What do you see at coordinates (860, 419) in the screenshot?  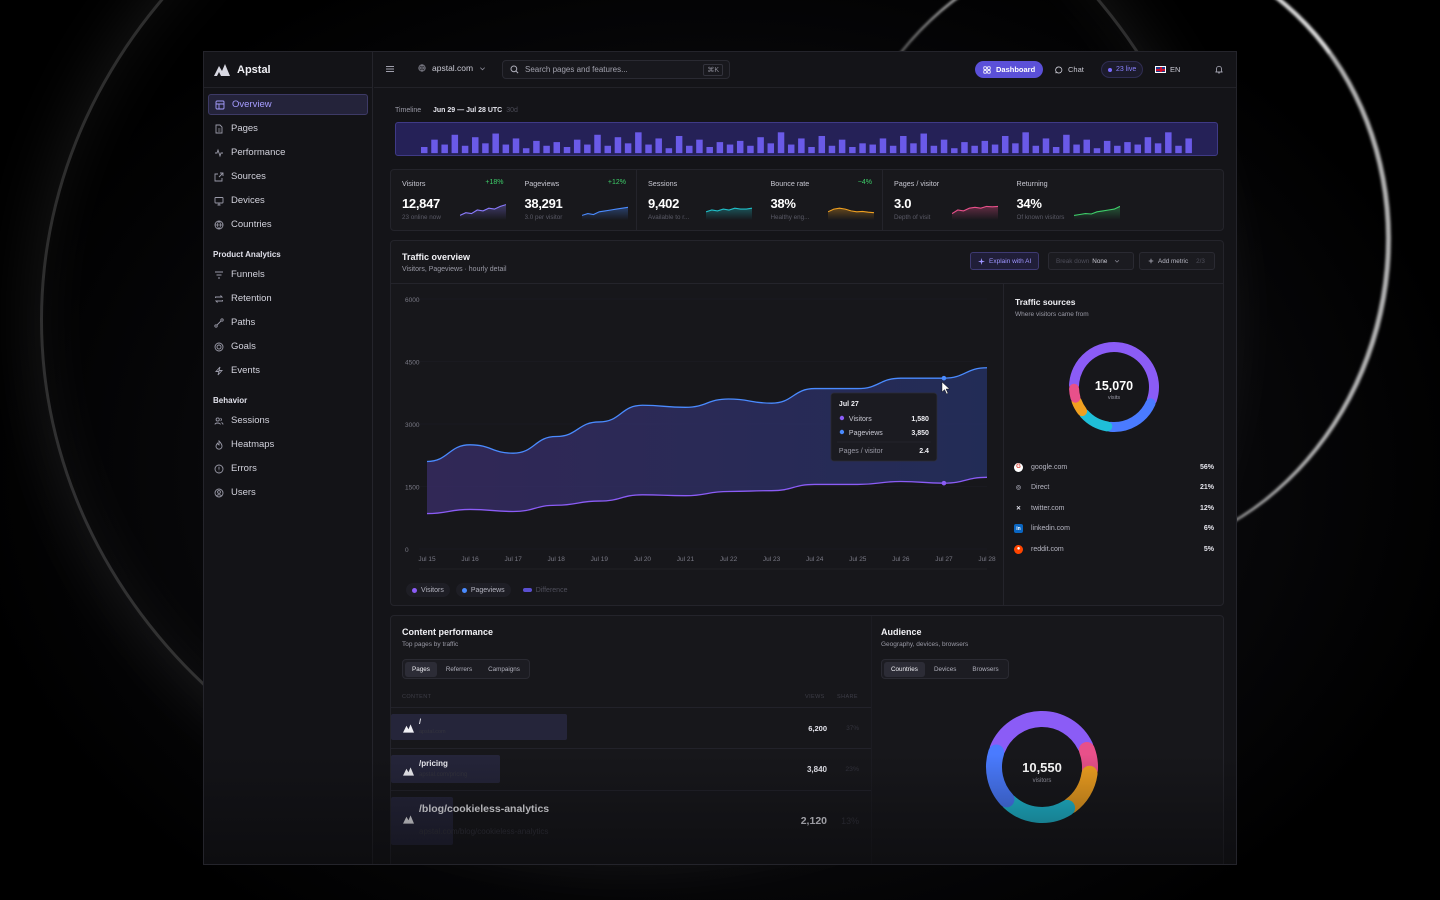 I see `tooltip-visitors-label: Visitors` at bounding box center [860, 419].